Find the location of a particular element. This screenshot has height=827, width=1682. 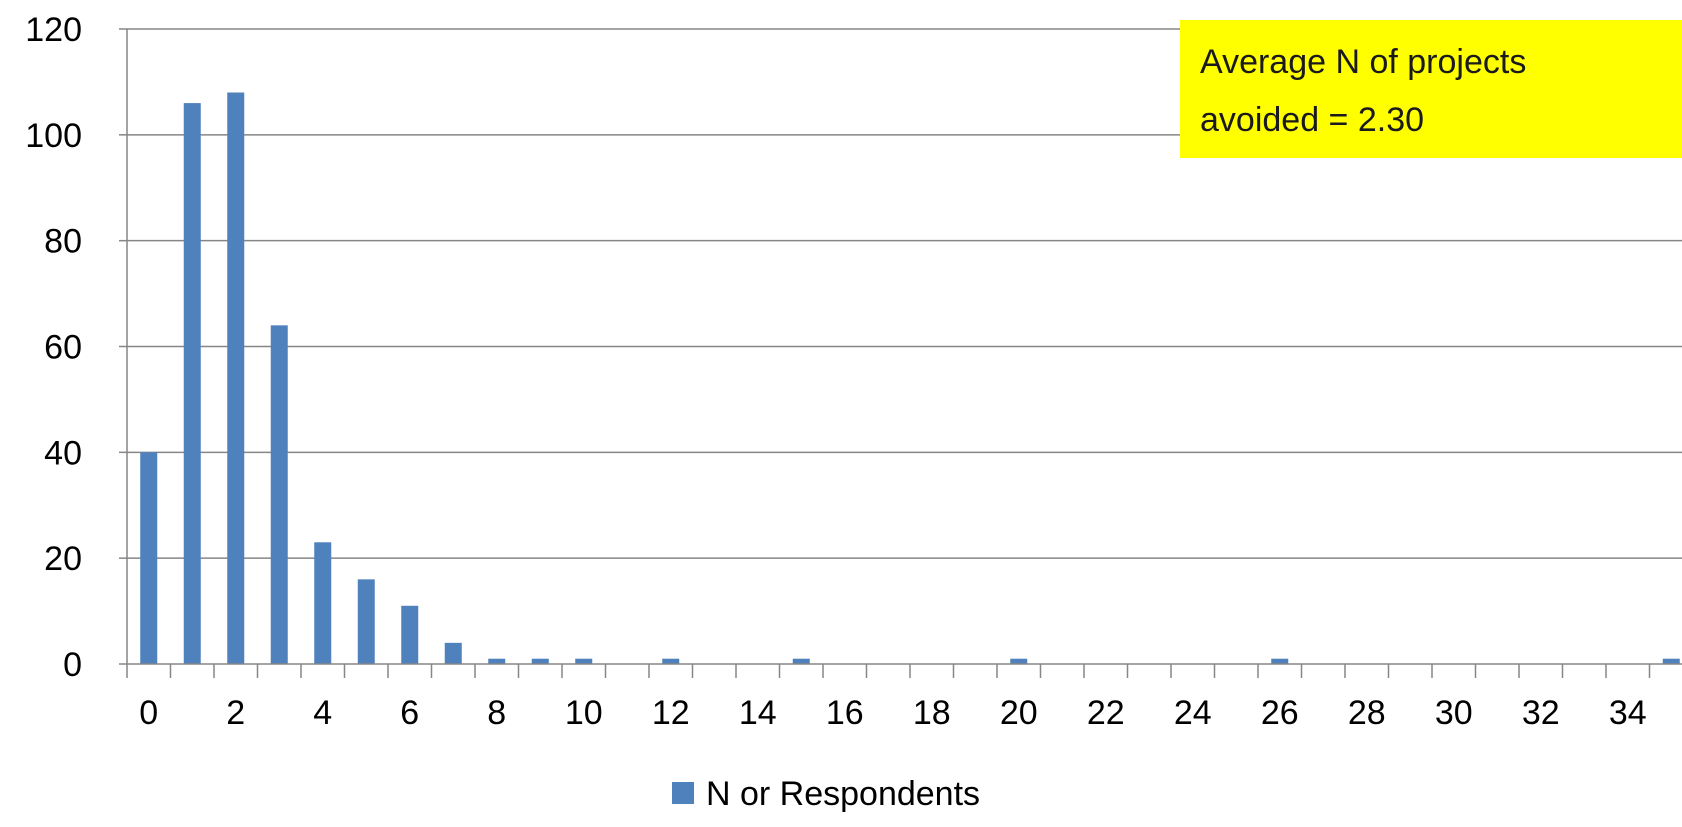

y-tick-label: 0 is located at coordinates (72, 665).